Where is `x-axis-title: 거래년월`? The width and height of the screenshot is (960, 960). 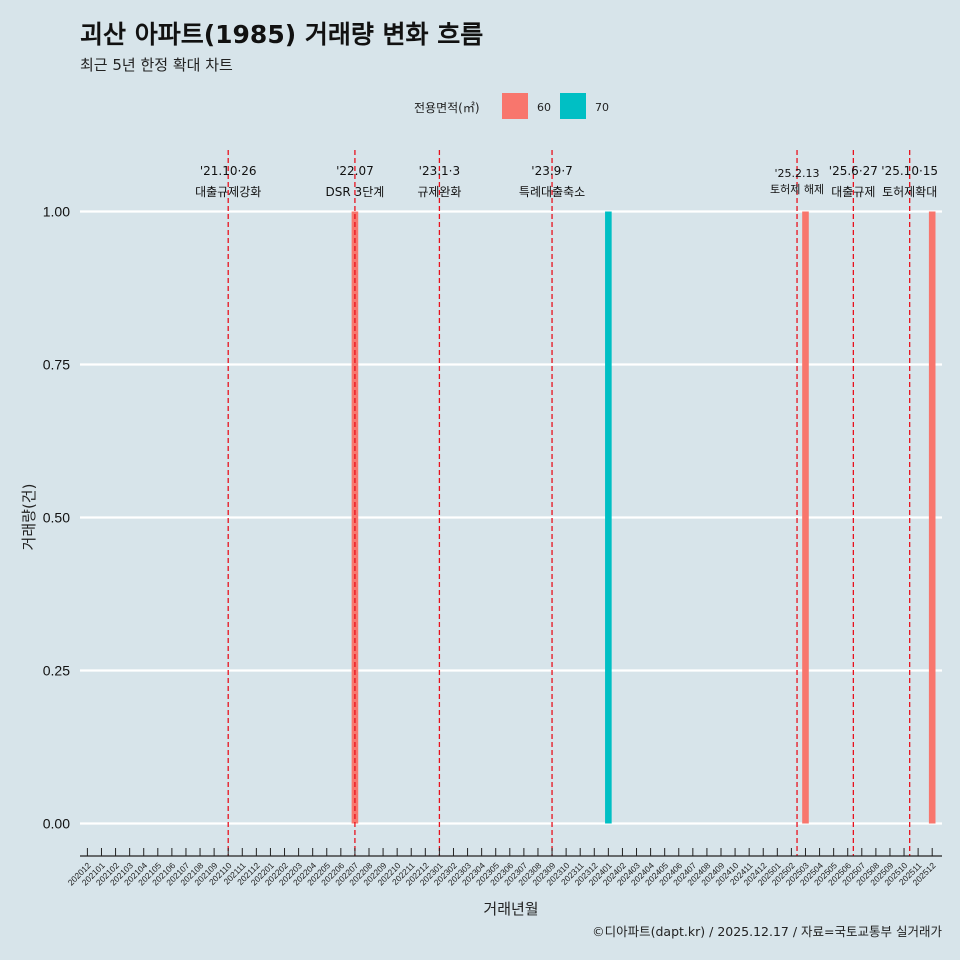
x-axis-title: 거래년월 is located at coordinates (510, 909).